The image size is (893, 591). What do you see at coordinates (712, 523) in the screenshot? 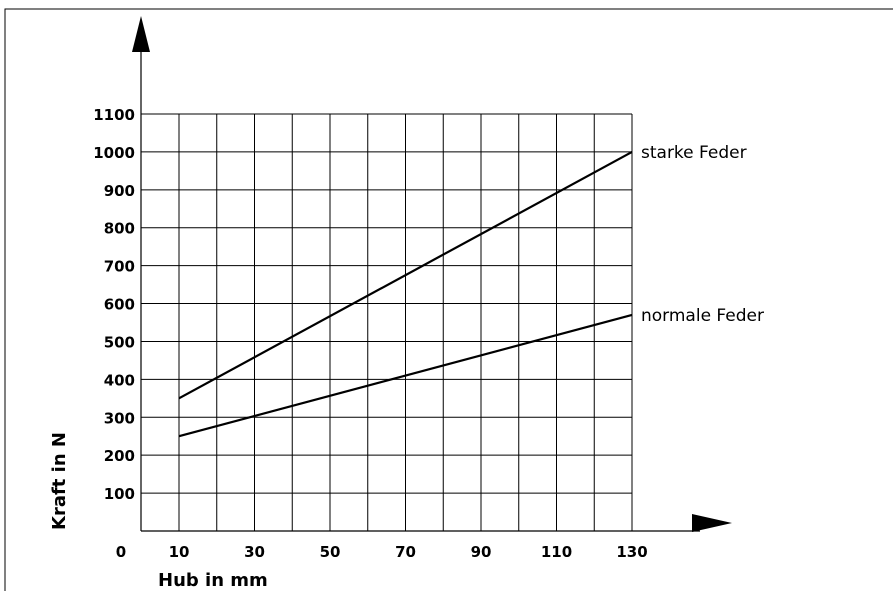
I see `x-axis-arrow-icon` at bounding box center [712, 523].